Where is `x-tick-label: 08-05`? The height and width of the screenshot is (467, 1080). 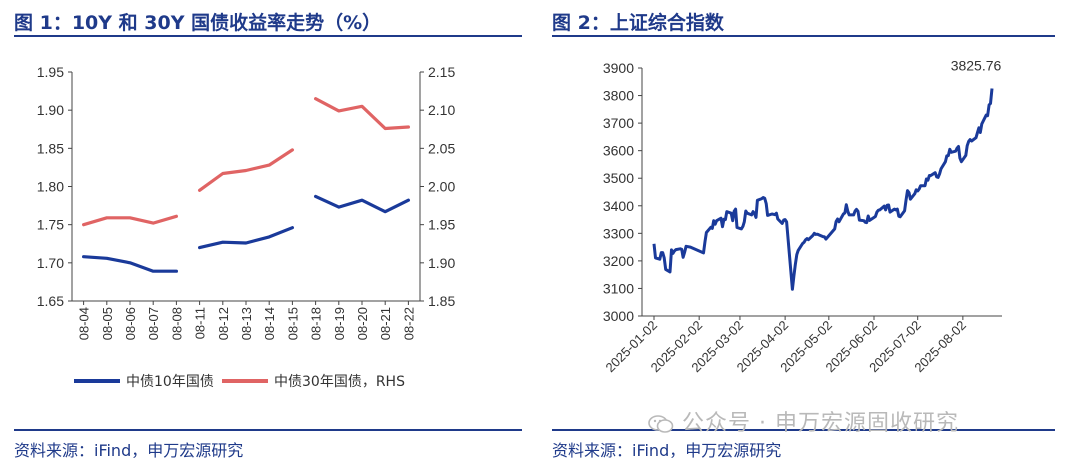 x-tick-label: 08-05 is located at coordinates (107, 323).